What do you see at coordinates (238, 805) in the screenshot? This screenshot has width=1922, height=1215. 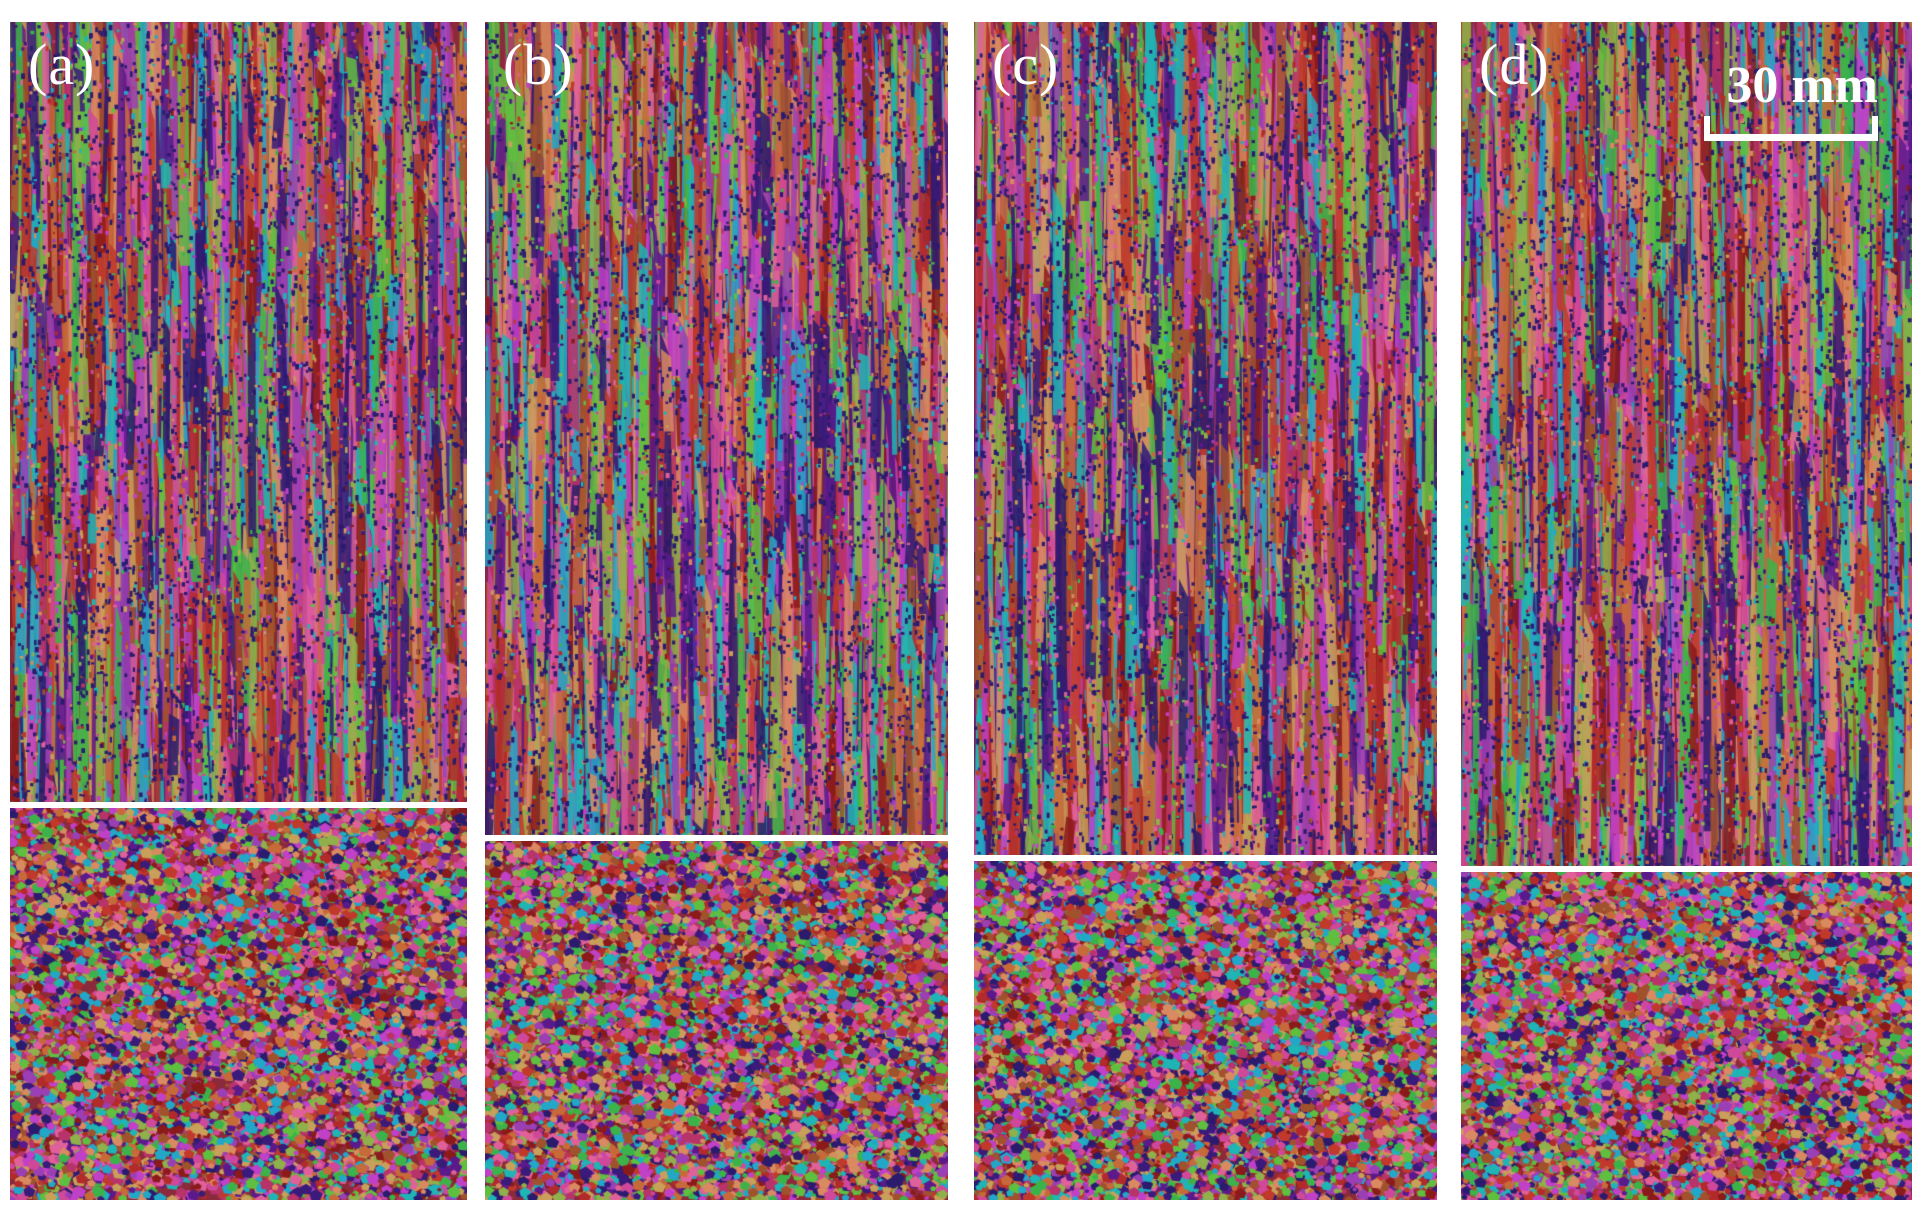 I see `divider-a` at bounding box center [238, 805].